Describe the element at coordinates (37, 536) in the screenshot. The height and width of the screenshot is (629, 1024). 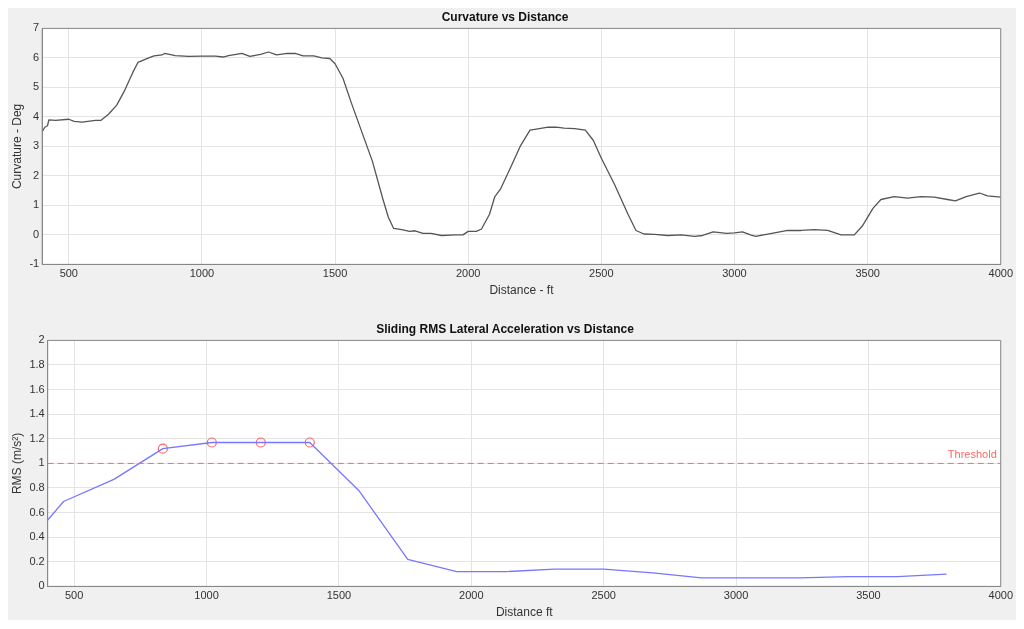
I see `y-tick-label: 0.4` at that location.